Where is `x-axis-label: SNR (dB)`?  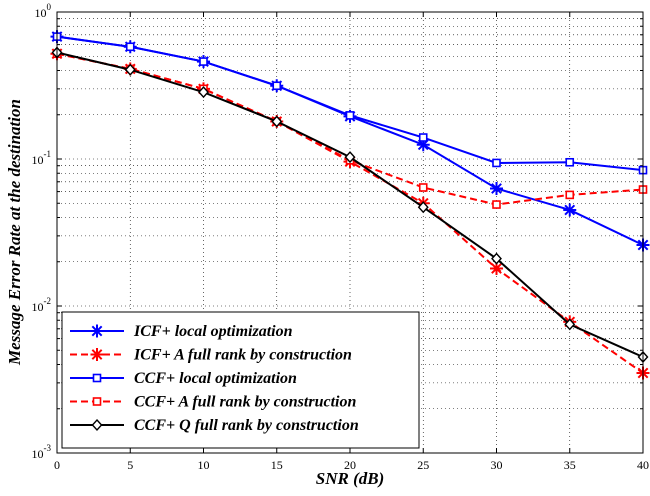
x-axis-label: SNR (dB) is located at coordinates (350, 478).